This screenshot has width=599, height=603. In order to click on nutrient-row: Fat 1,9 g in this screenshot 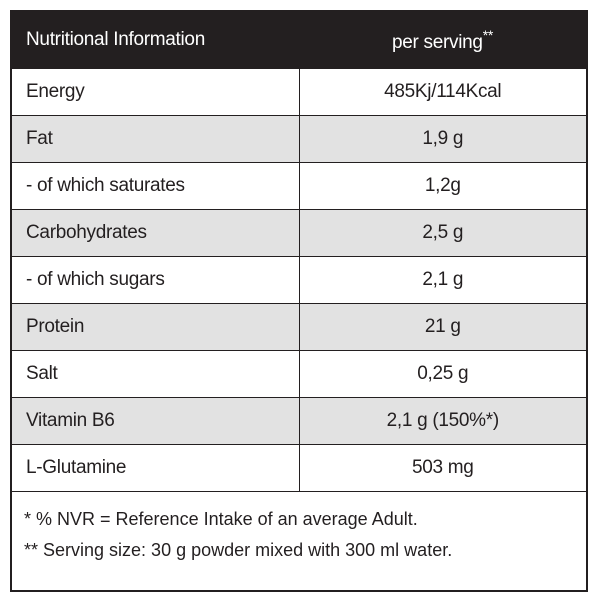, I will do `click(299, 139)`.